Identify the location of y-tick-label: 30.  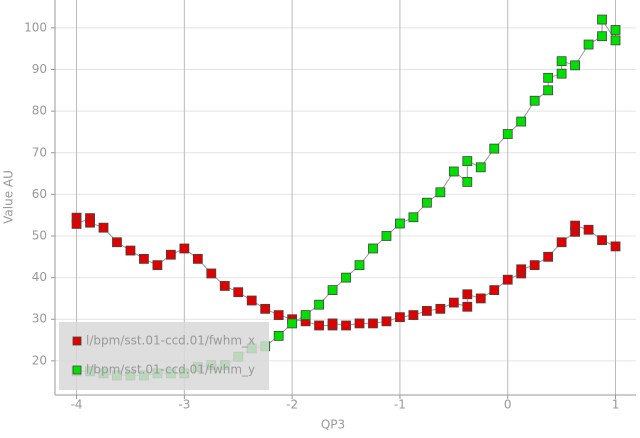
(39, 319).